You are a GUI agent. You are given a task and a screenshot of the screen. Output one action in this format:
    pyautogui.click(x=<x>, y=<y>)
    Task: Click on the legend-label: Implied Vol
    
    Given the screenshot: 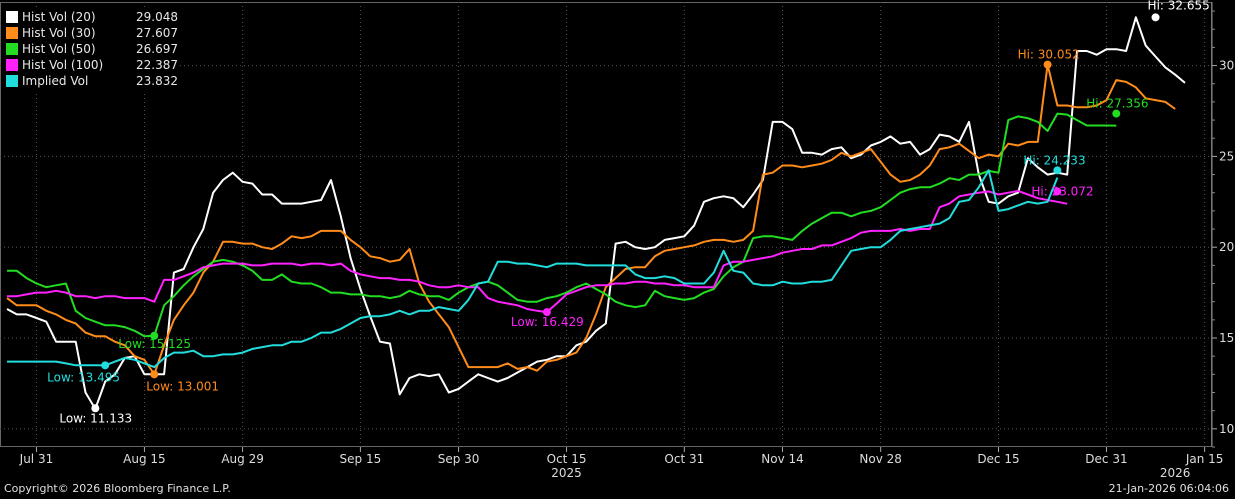 What is the action you would take?
    pyautogui.click(x=55, y=81)
    